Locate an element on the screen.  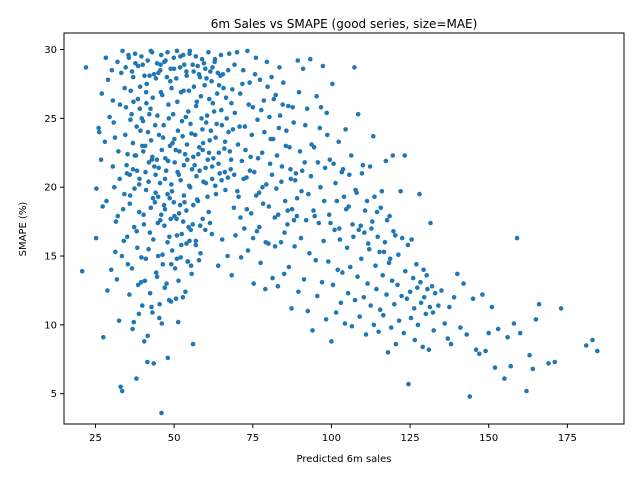
y-tick-label: 30 is located at coordinates (50, 50).